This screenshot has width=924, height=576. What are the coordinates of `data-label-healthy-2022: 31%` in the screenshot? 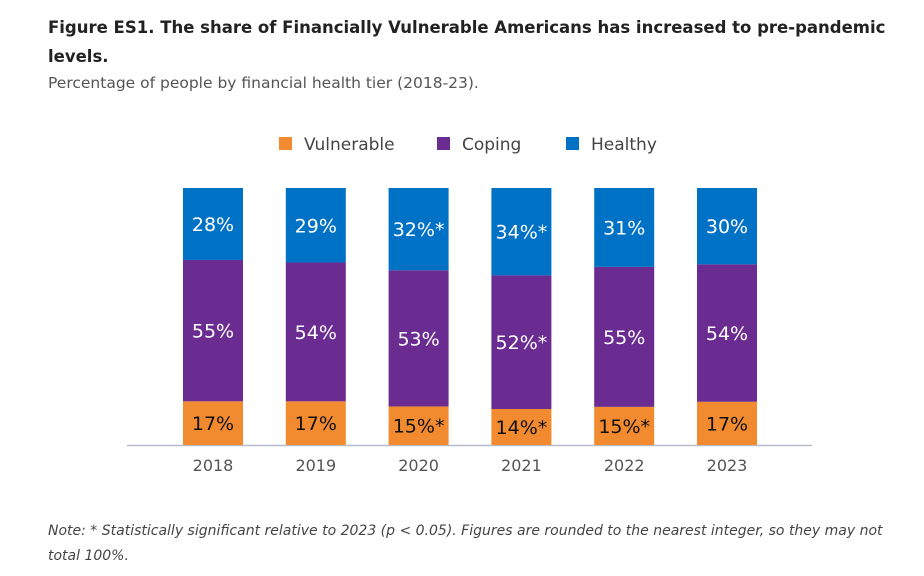 It's located at (624, 228).